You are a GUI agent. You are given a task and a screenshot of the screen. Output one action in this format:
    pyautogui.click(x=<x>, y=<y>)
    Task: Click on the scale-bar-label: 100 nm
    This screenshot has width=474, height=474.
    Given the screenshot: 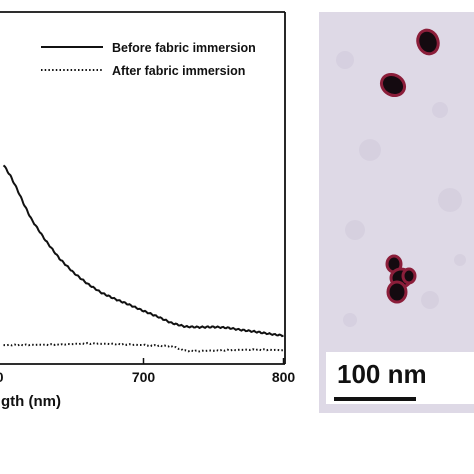 What is the action you would take?
    pyautogui.click(x=382, y=374)
    